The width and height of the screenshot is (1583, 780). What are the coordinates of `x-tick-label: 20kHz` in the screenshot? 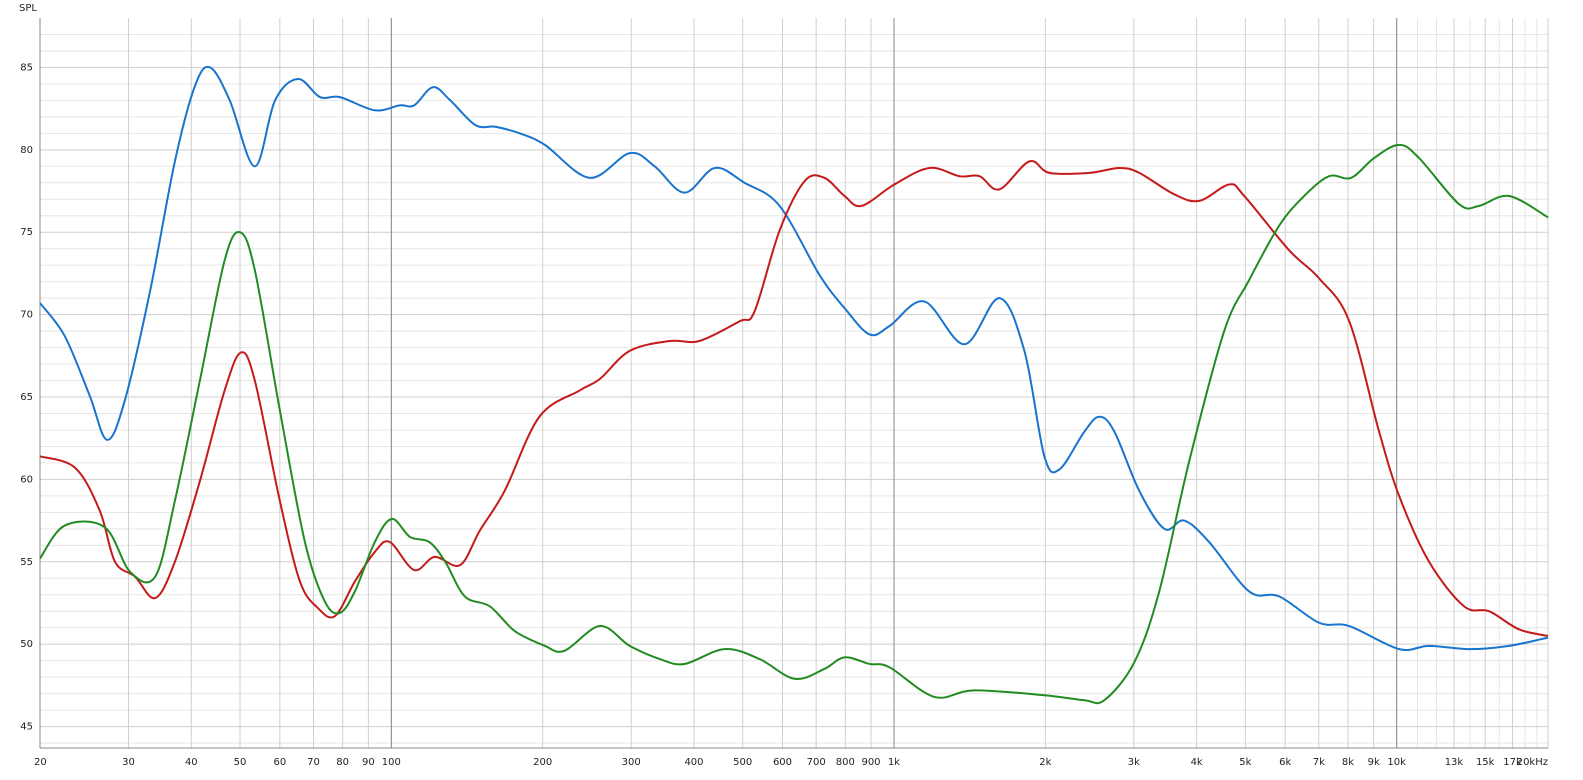 It's located at (1532, 762).